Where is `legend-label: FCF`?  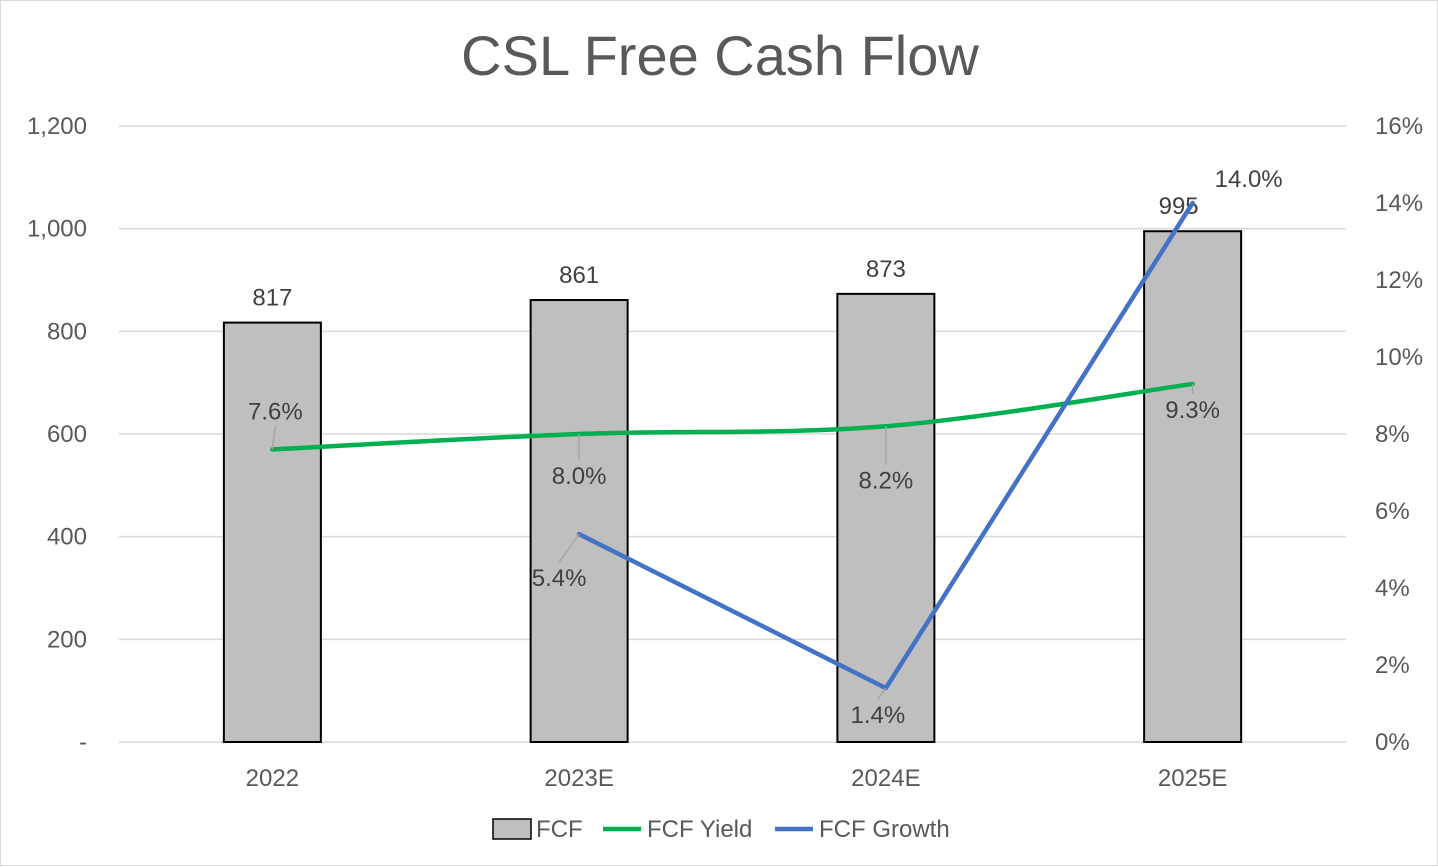 legend-label: FCF is located at coordinates (559, 829).